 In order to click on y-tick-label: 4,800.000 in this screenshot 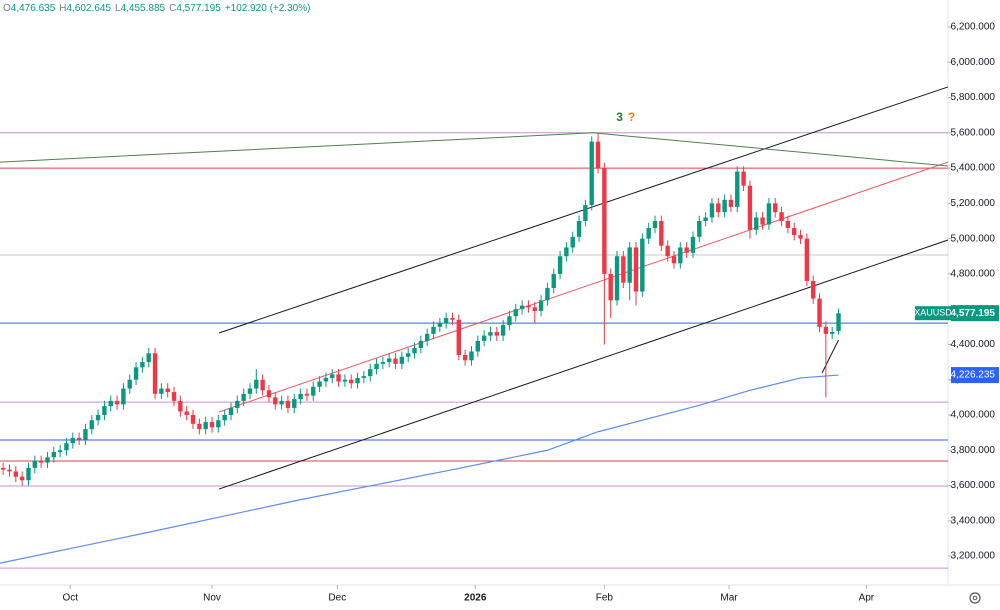, I will do `click(973, 274)`.